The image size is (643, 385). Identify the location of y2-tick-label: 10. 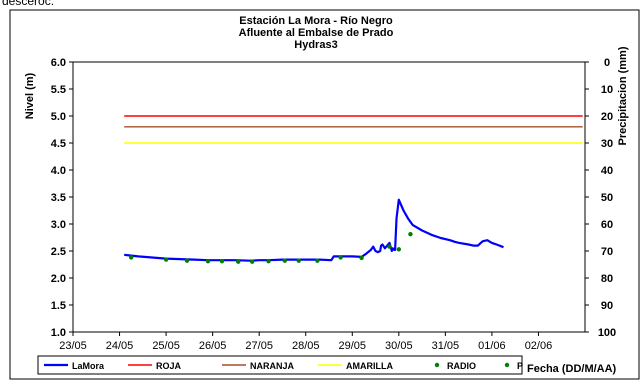
(607, 90).